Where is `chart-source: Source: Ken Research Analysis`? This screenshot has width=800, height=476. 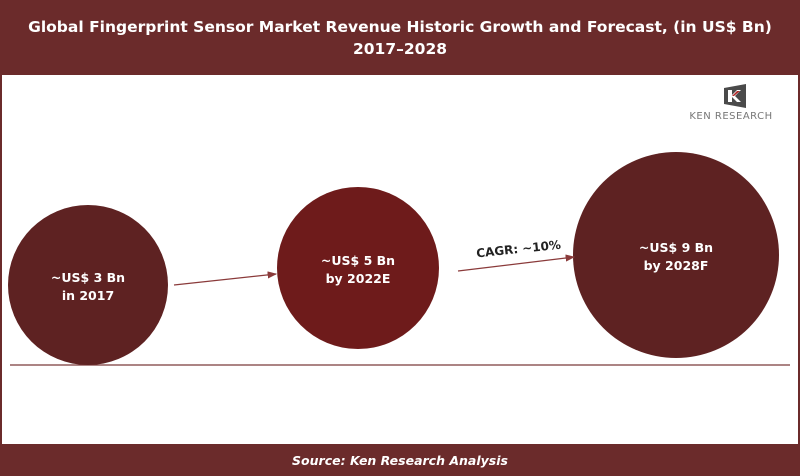 chart-source: Source: Ken Research Analysis is located at coordinates (400, 460).